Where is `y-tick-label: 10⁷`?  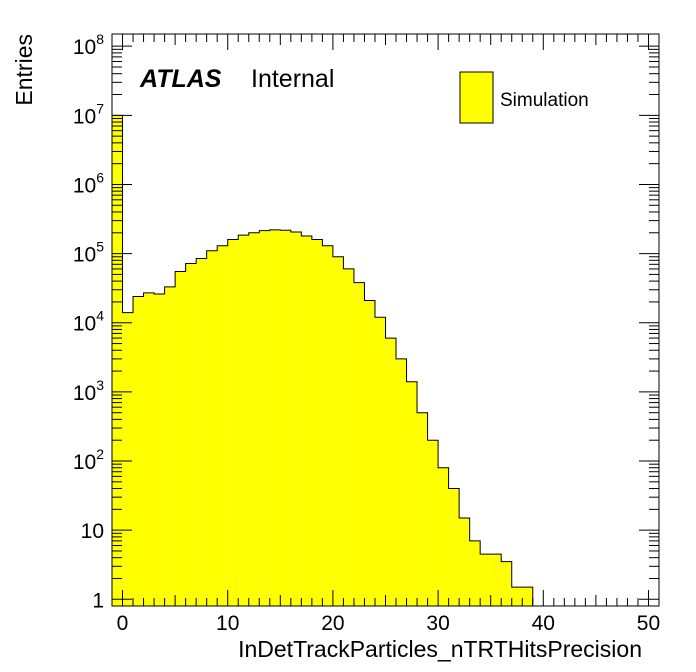
y-tick-label: 10⁷ is located at coordinates (88, 114).